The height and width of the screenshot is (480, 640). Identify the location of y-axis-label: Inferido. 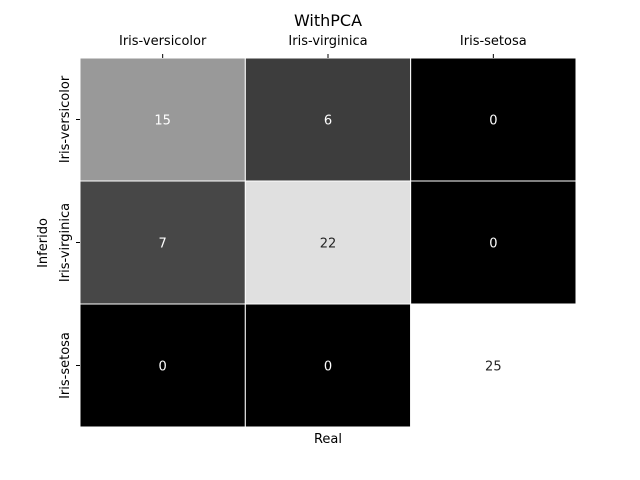
(43, 243).